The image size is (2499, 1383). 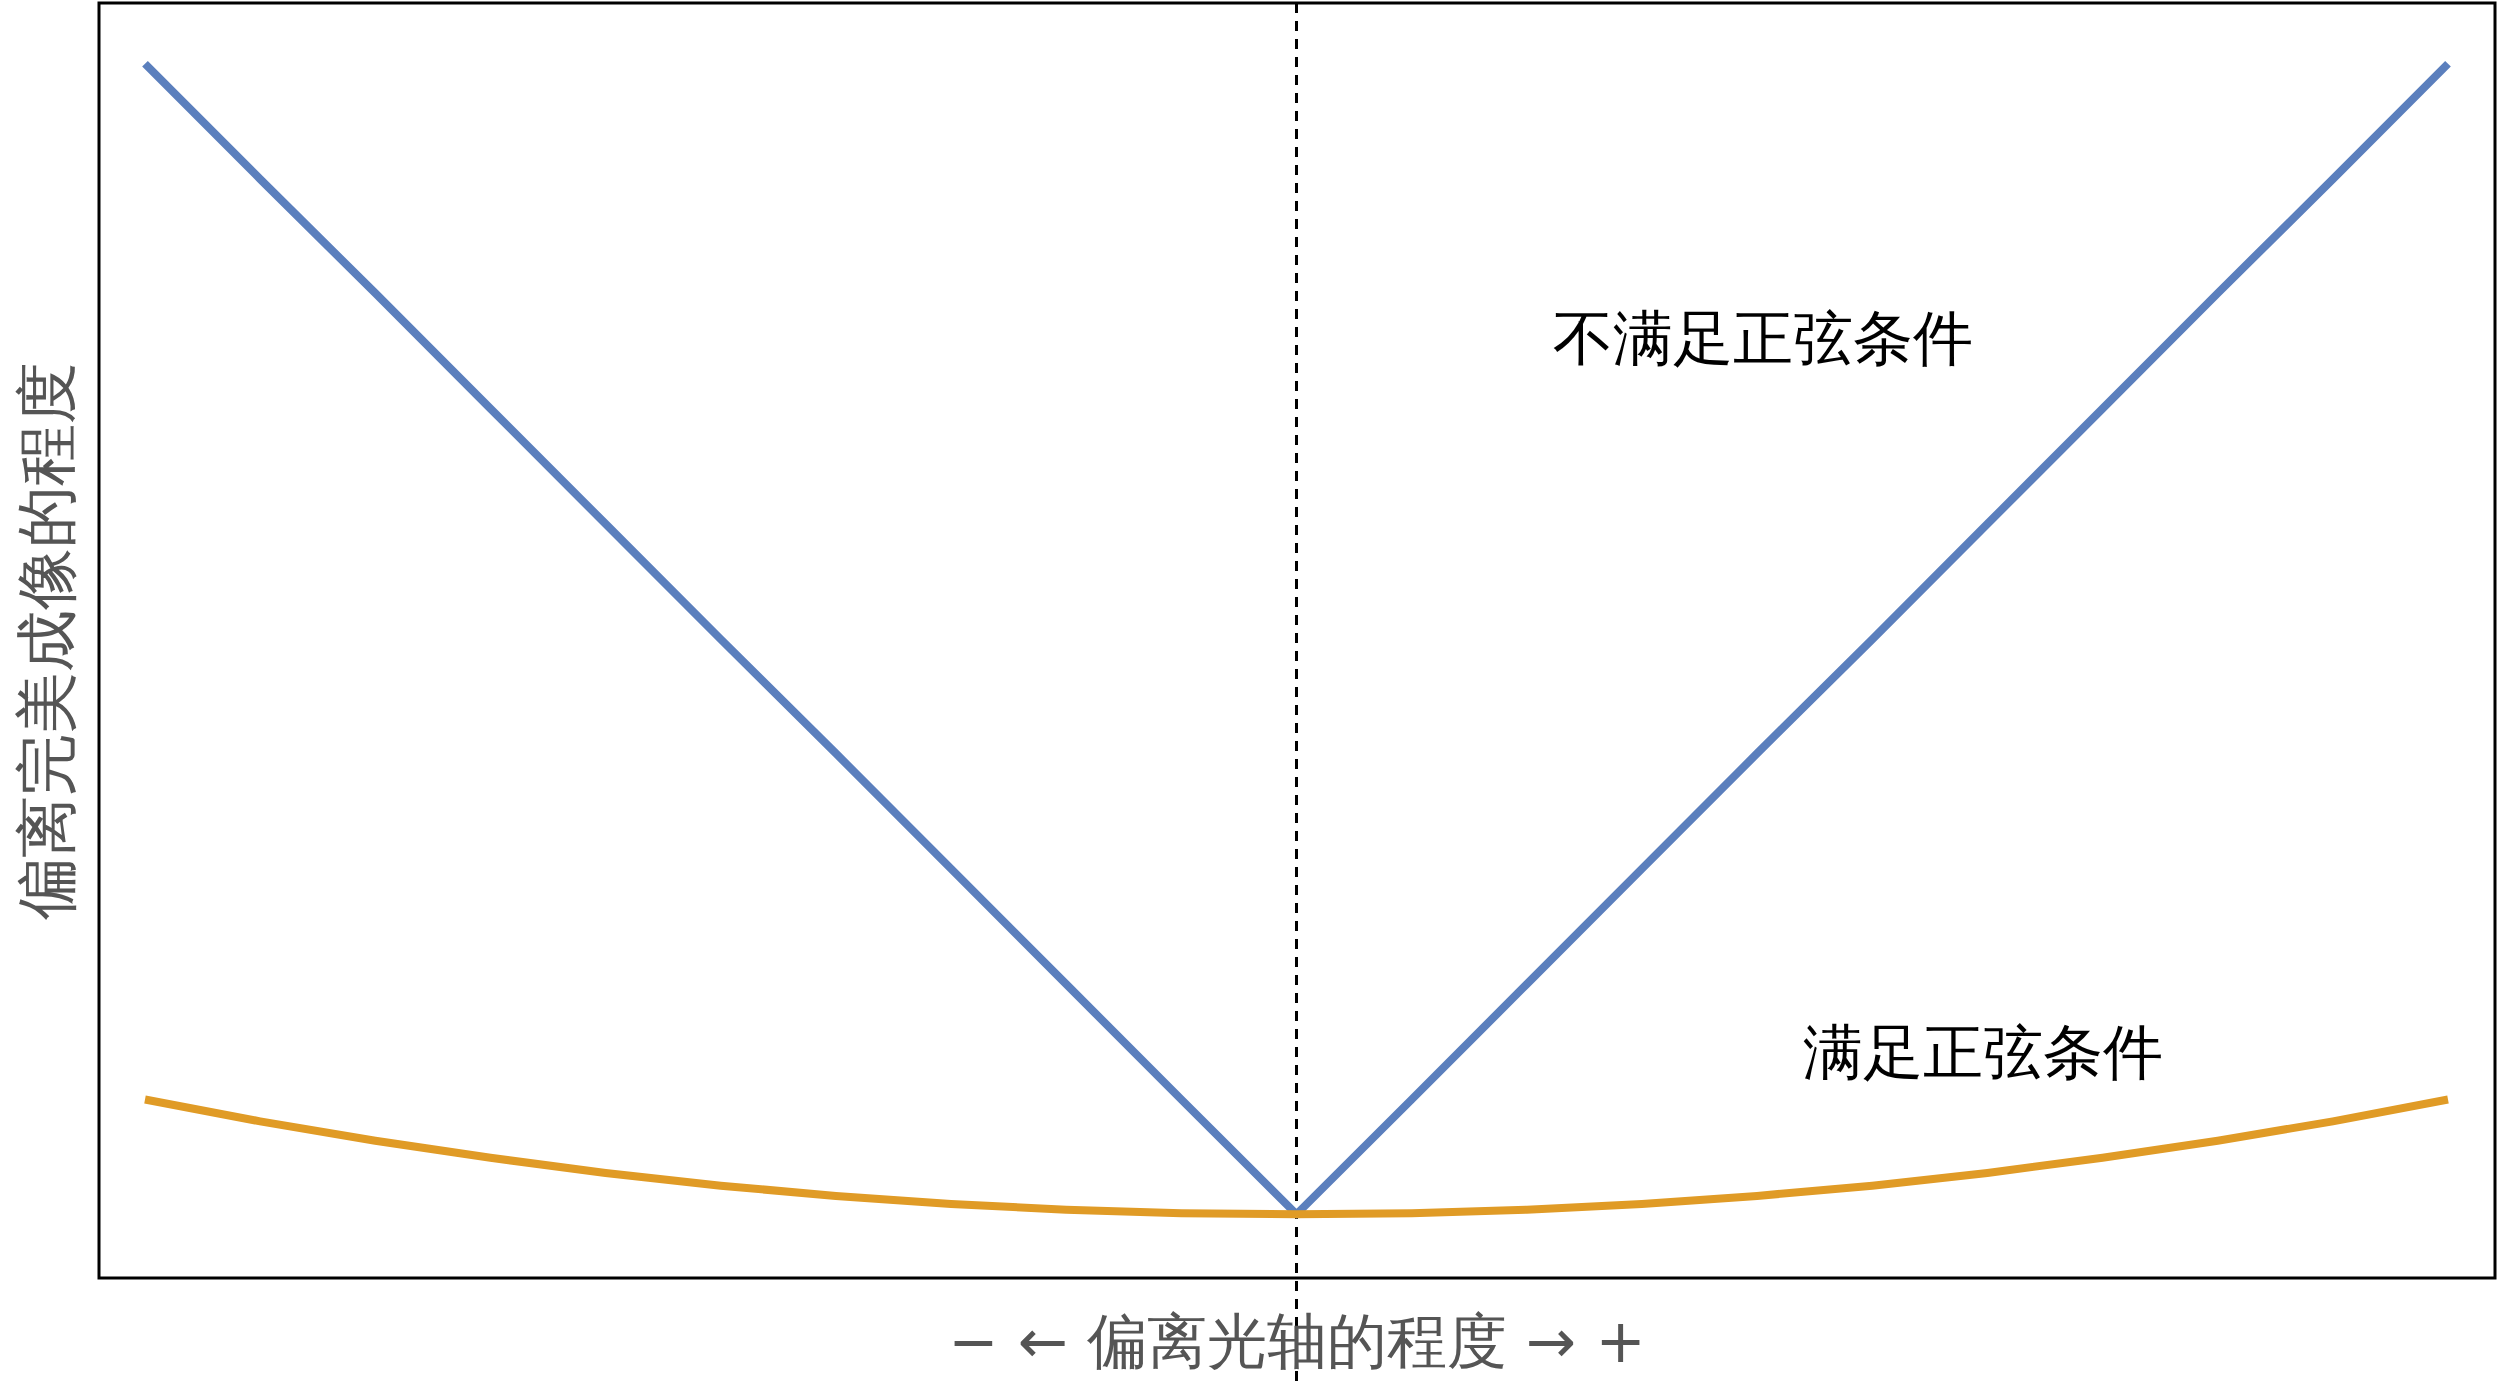 I want to click on y-axis-title: 偏离完美成像的程度, so click(x=46, y=640).